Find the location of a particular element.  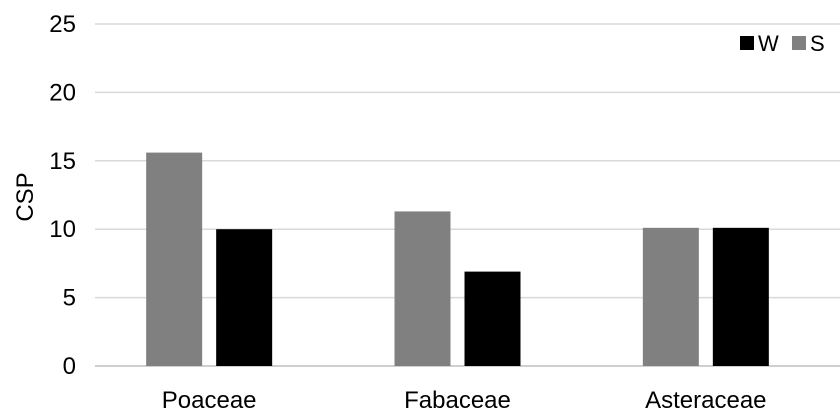

y-tick-label-25: 25 is located at coordinates (62, 24).